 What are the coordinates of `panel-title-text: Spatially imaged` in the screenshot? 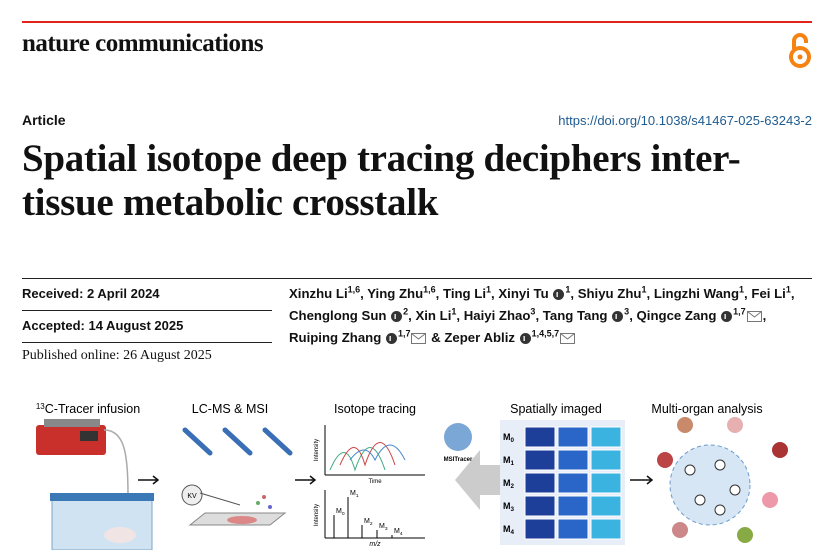 It's located at (556, 409).